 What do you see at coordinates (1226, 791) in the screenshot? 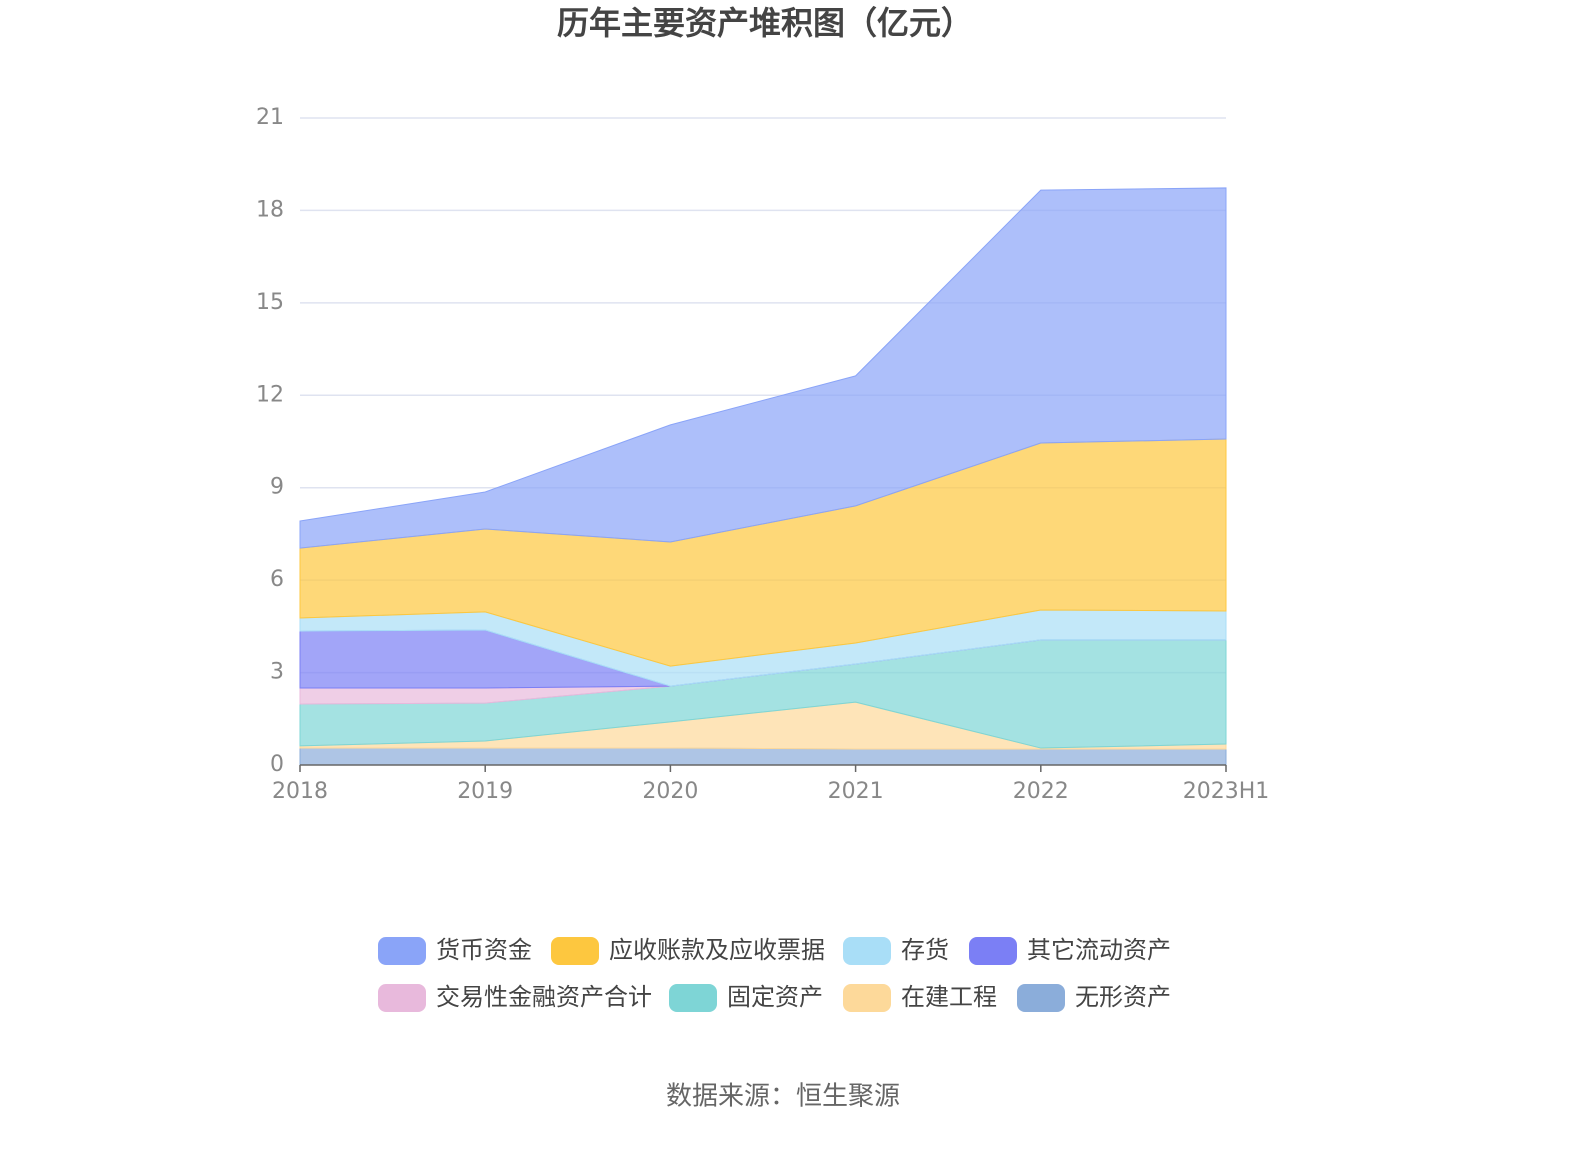
I see `x-tick-label: 2023H1` at bounding box center [1226, 791].